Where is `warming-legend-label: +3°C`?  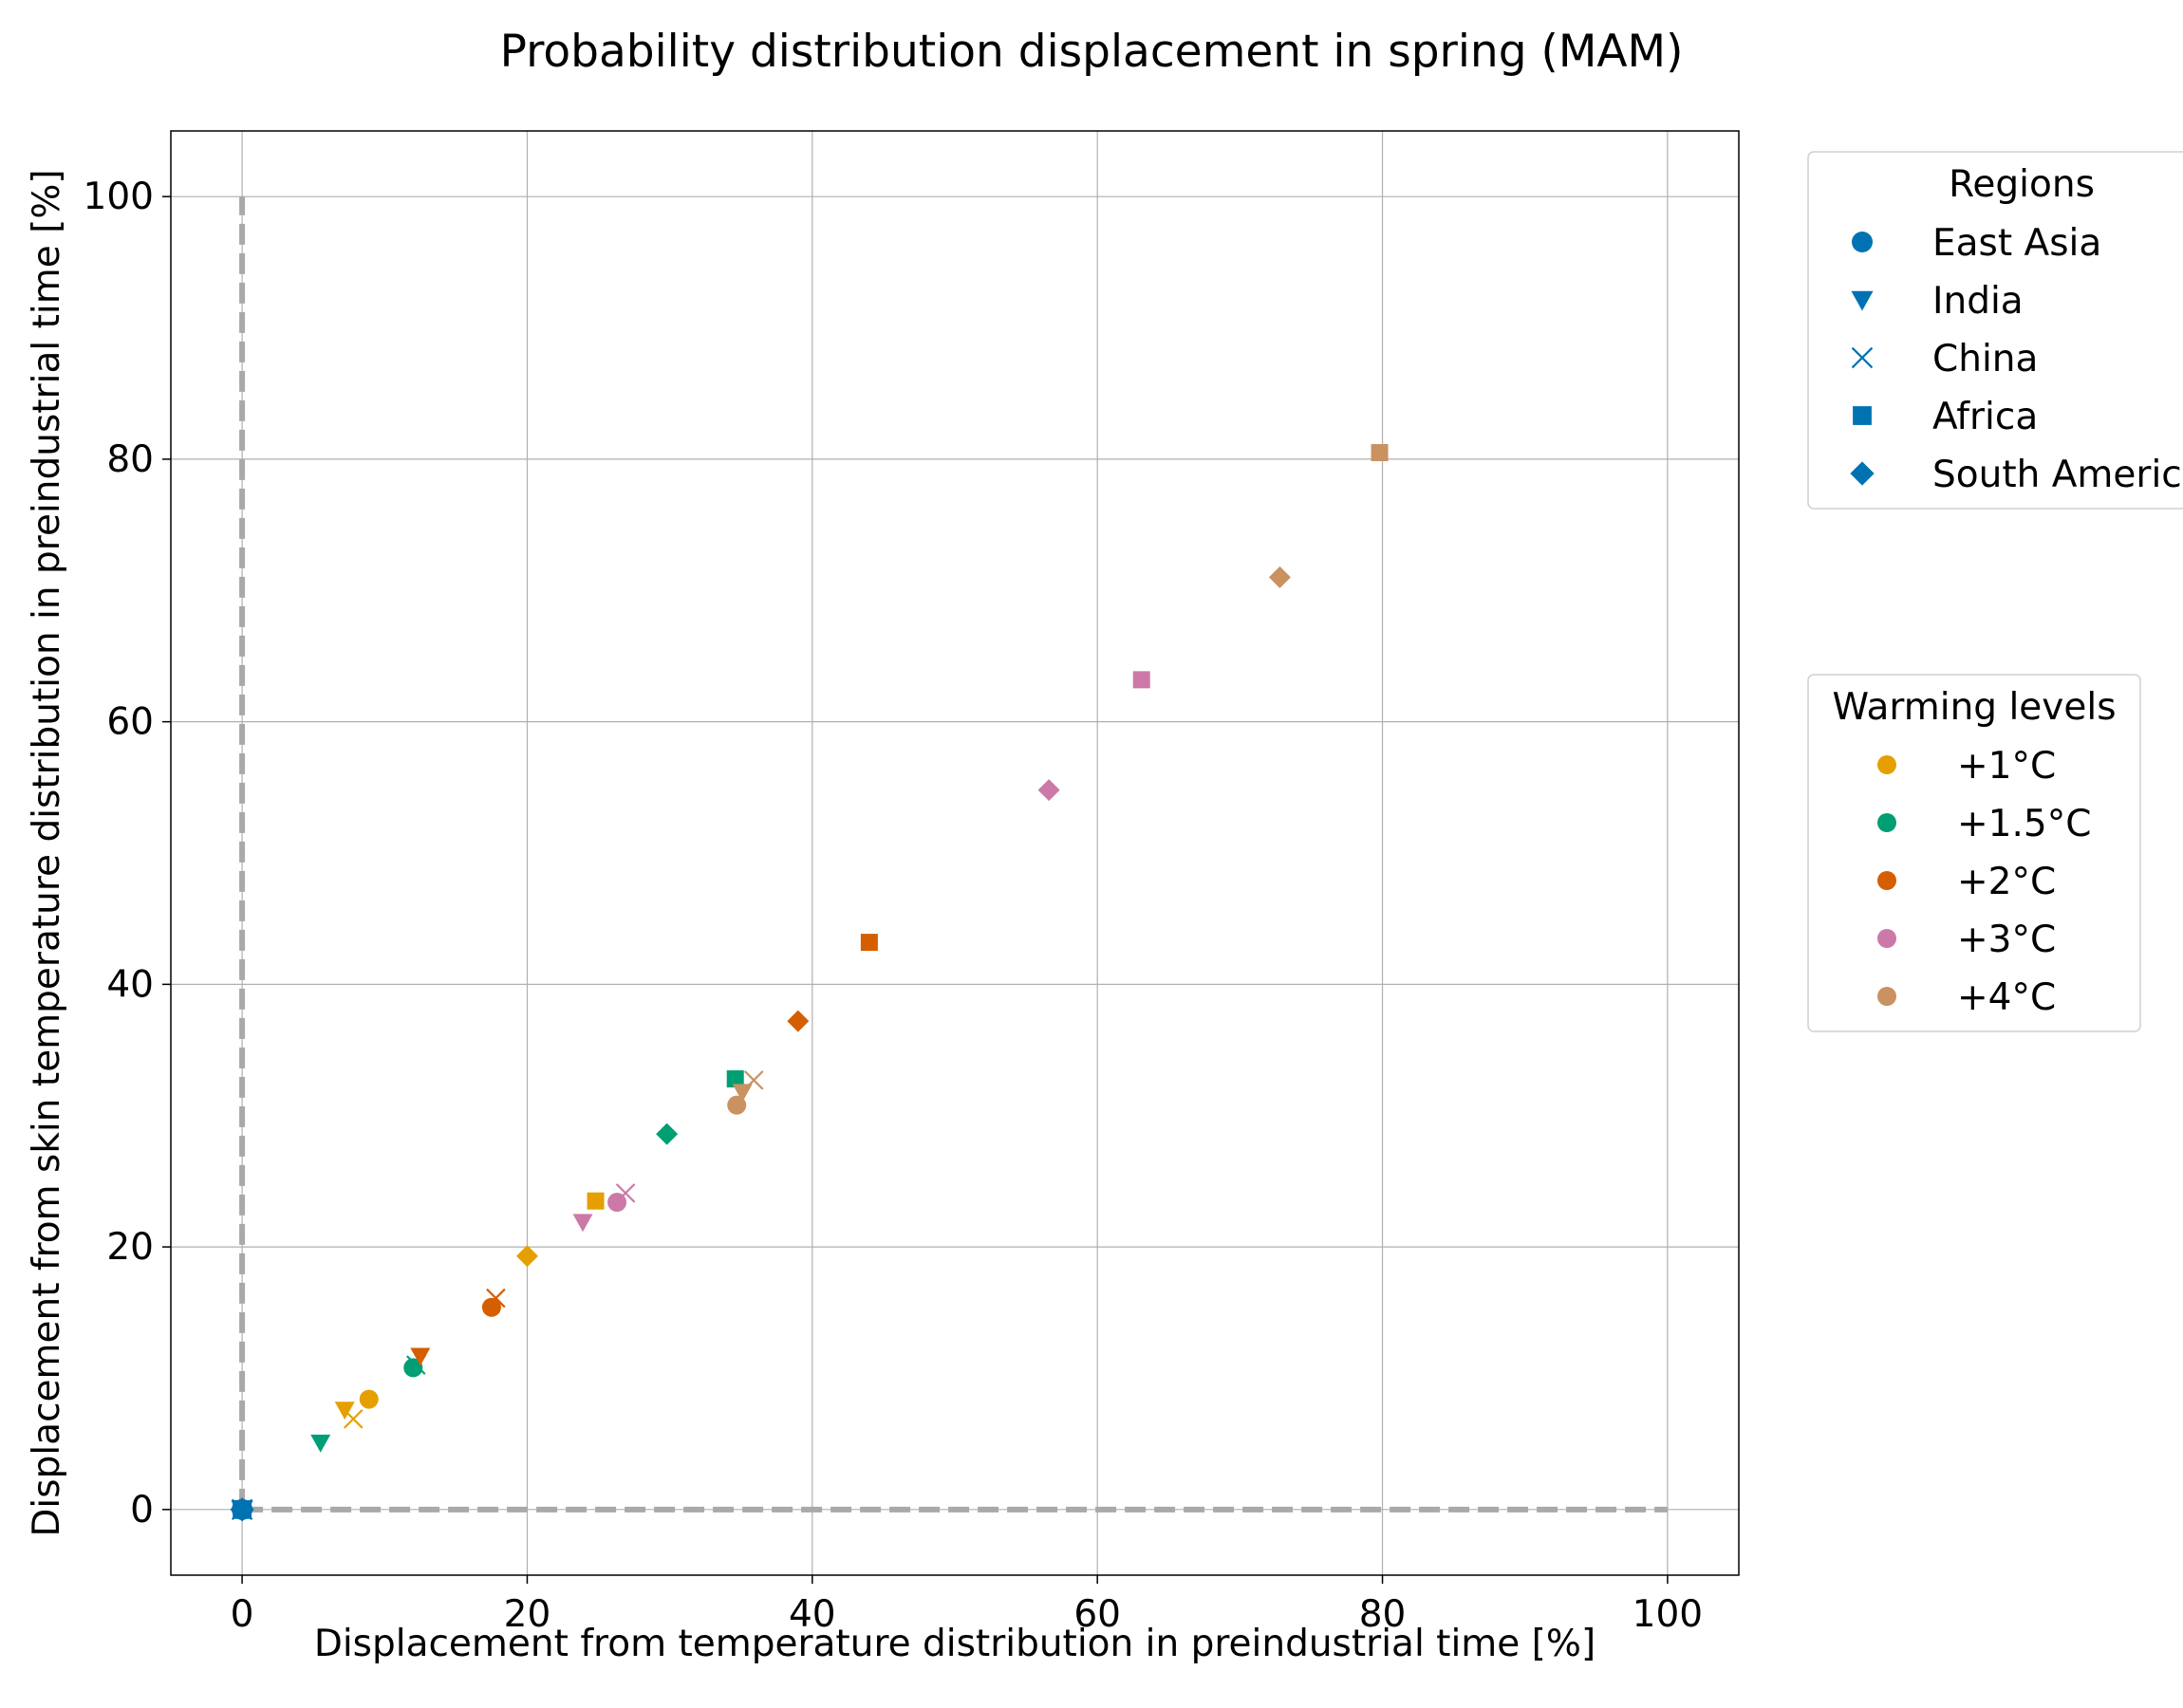
warming-legend-label: +3°C is located at coordinates (2006, 940).